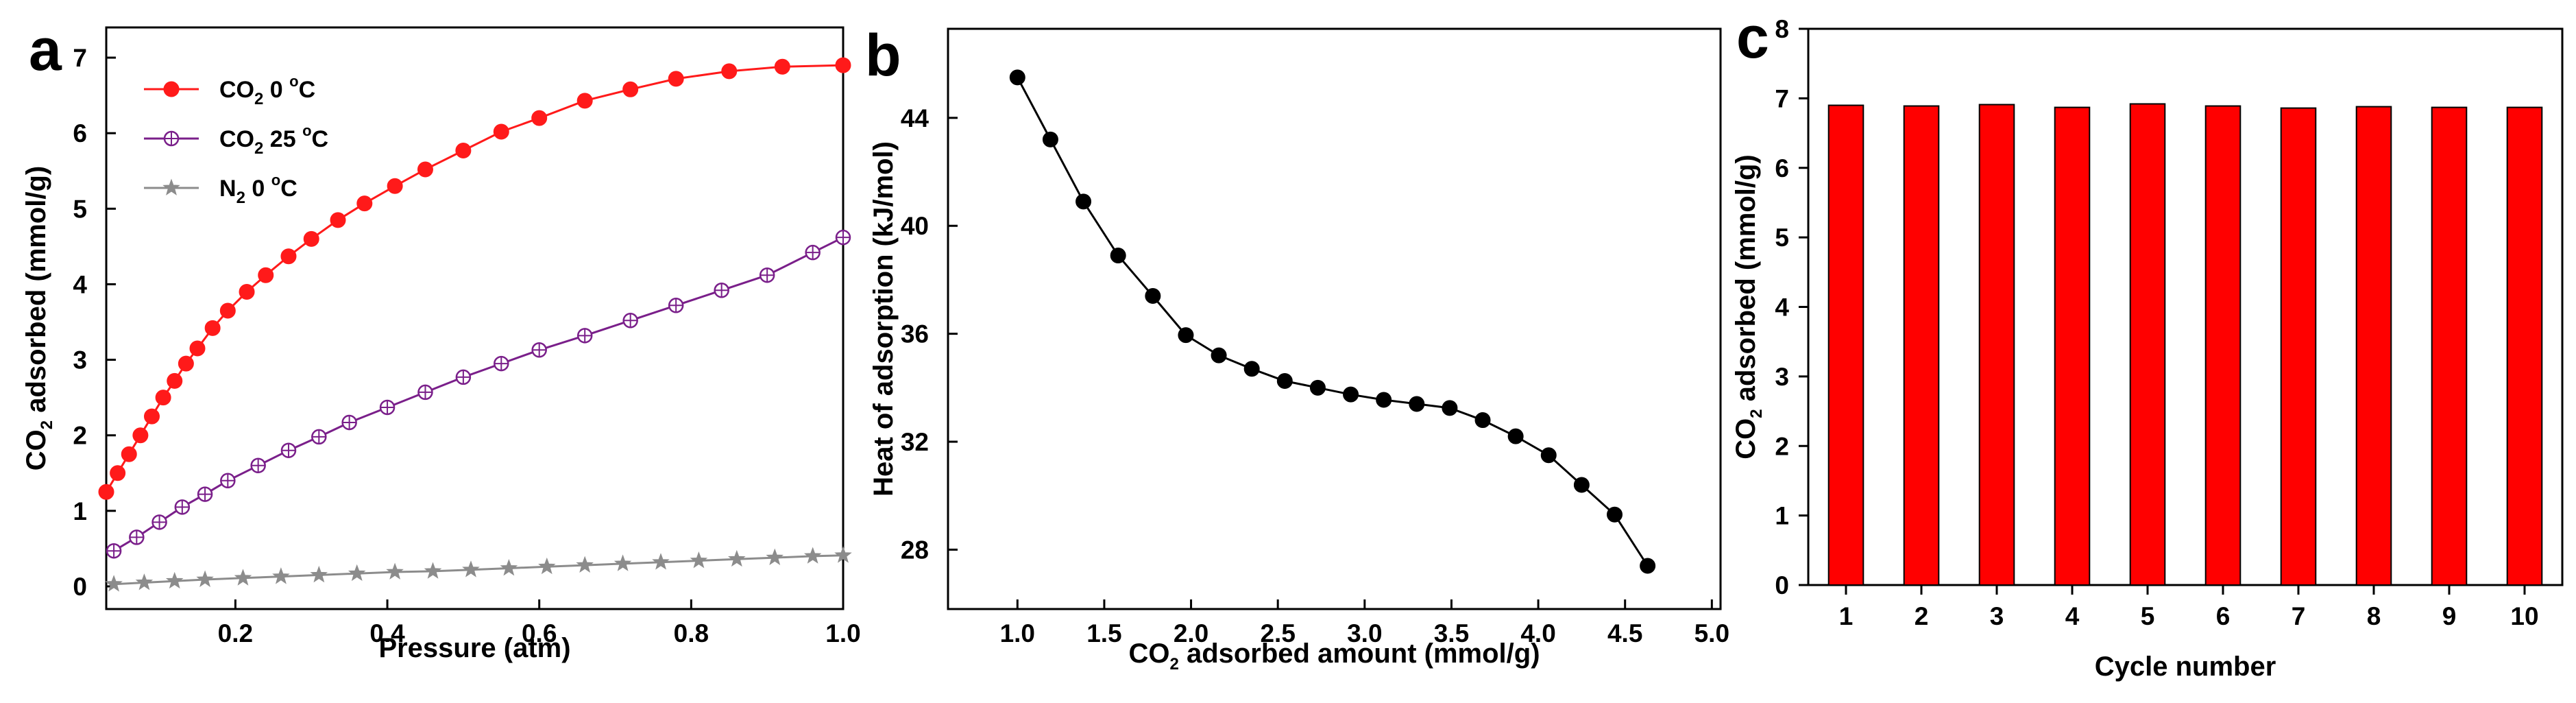  I want to click on x-tick-label-c: 3, so click(1997, 616).